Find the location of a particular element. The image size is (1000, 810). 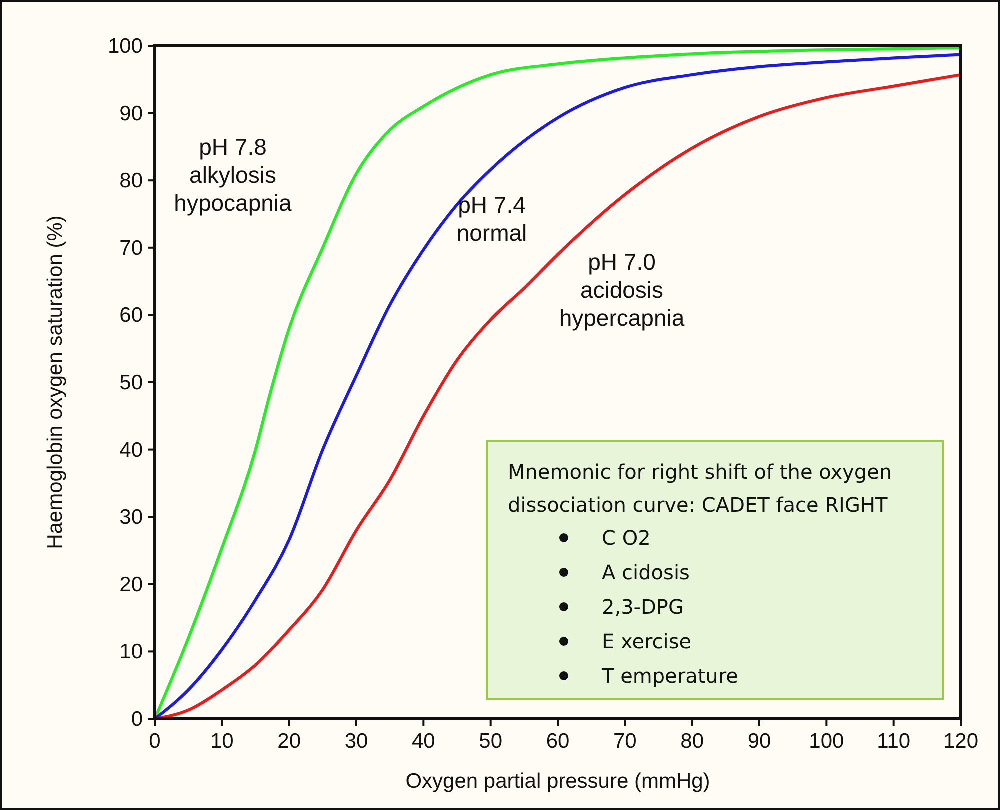

x-tick-label: 50 is located at coordinates (491, 741).